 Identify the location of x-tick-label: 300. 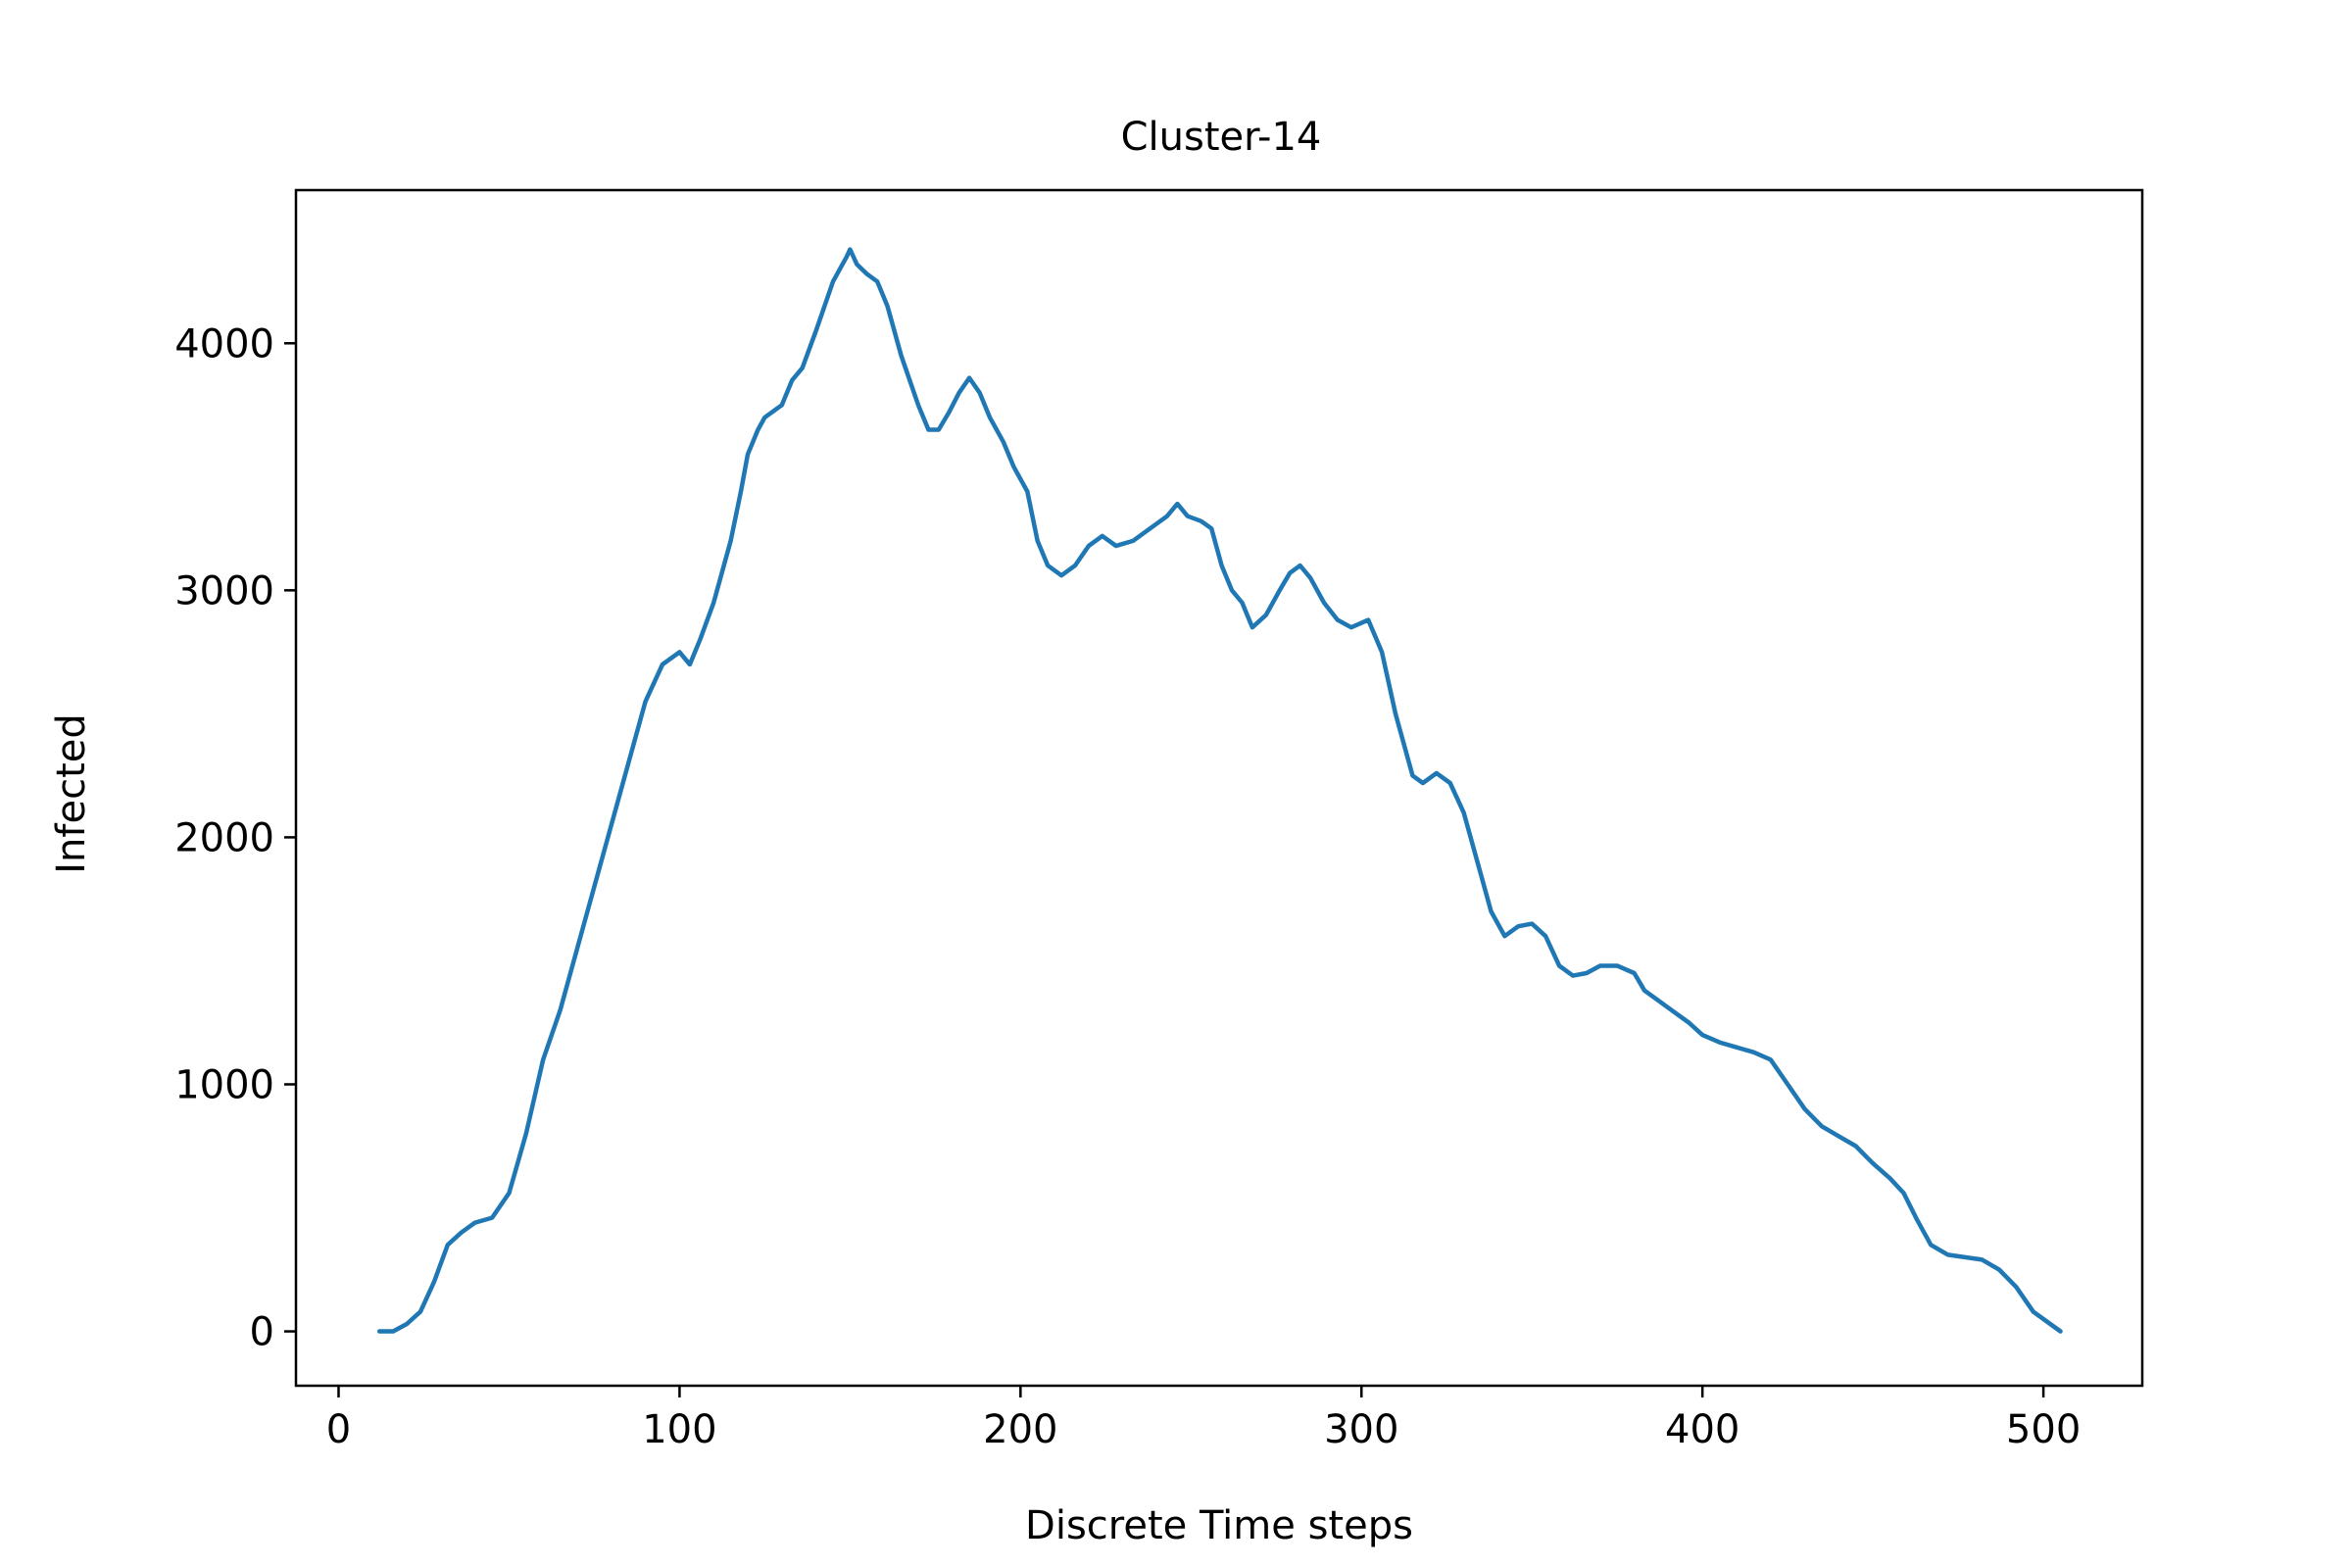
(1361, 1429).